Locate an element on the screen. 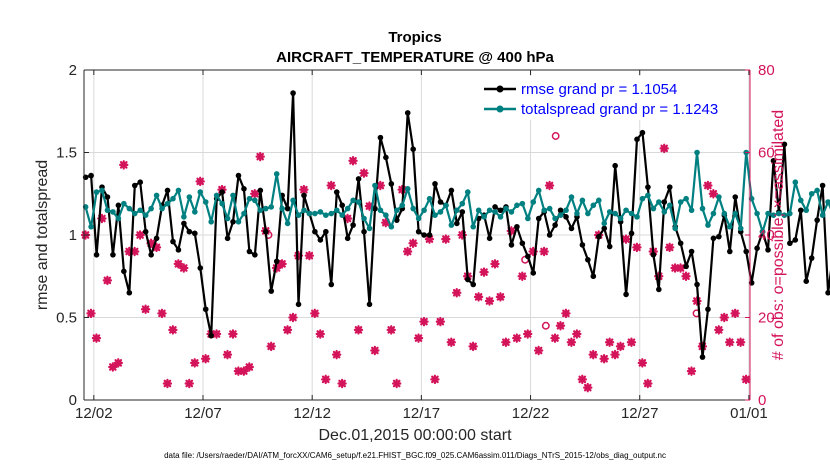 This screenshot has width=830, height=470. legend-rmse-marker is located at coordinates (500, 89).